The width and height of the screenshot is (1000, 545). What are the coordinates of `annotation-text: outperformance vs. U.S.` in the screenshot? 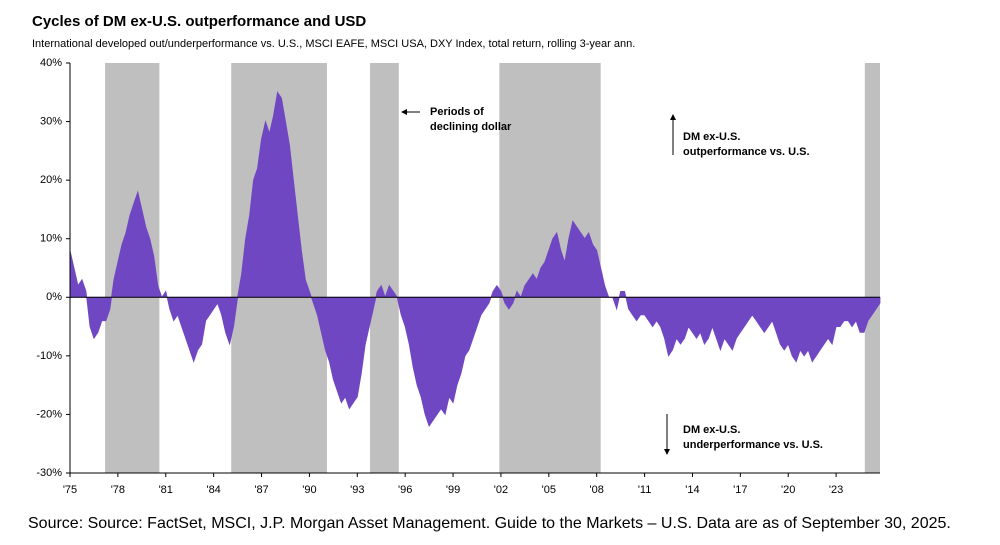 It's located at (746, 152).